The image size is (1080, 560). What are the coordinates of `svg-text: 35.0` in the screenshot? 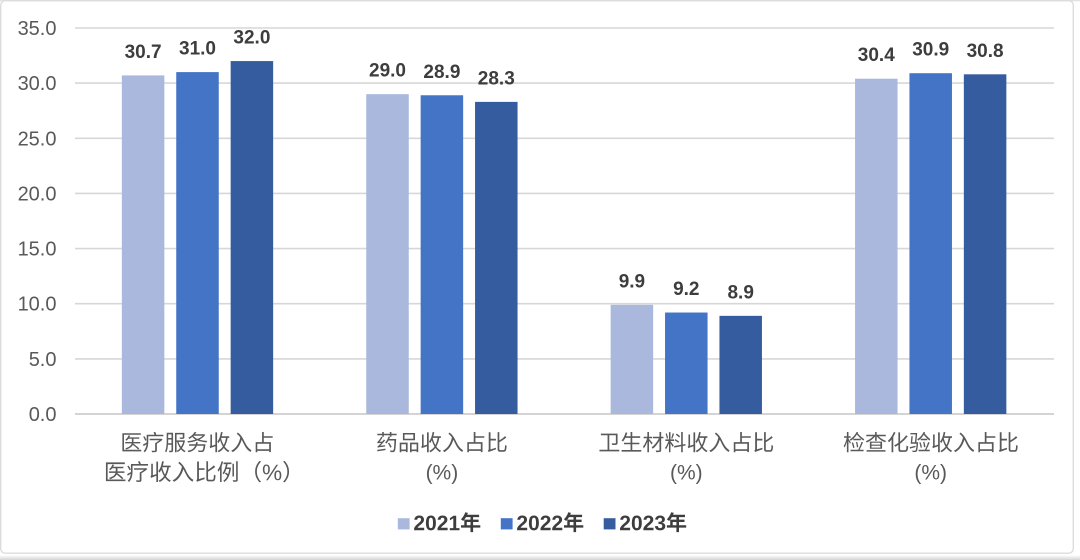 It's located at (37, 29).